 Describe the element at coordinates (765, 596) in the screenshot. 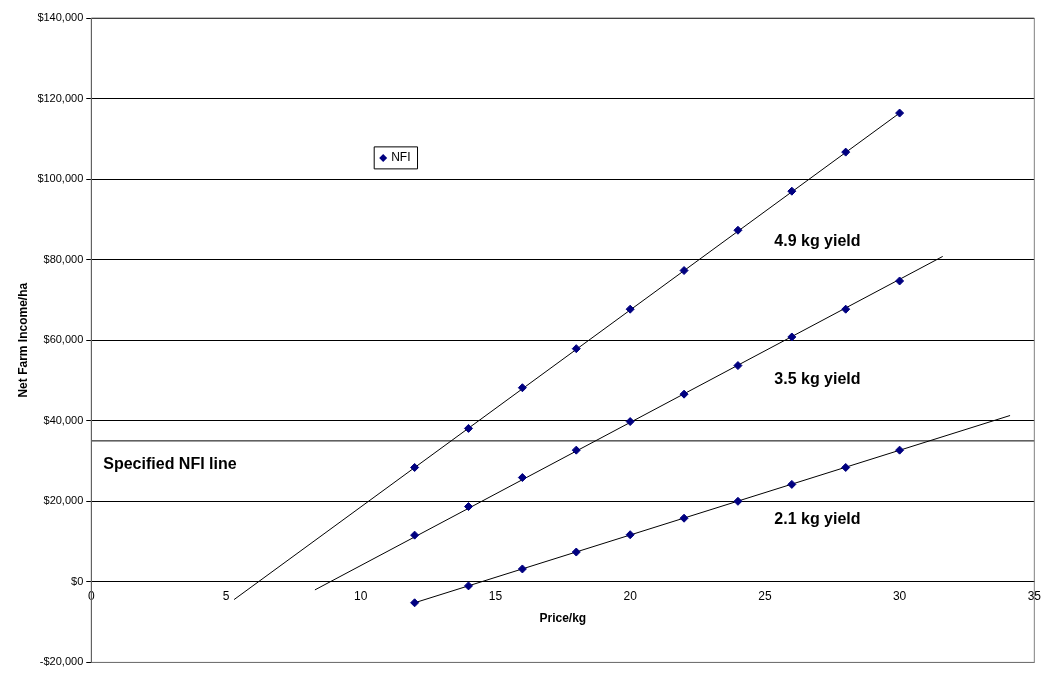

I see `x-tick-label: 25` at that location.